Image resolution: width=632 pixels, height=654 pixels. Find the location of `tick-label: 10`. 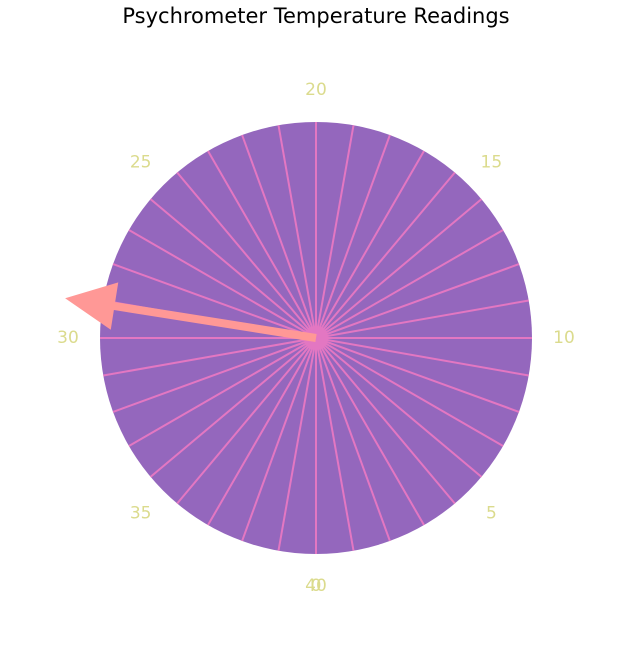

tick-label: 10 is located at coordinates (564, 338).